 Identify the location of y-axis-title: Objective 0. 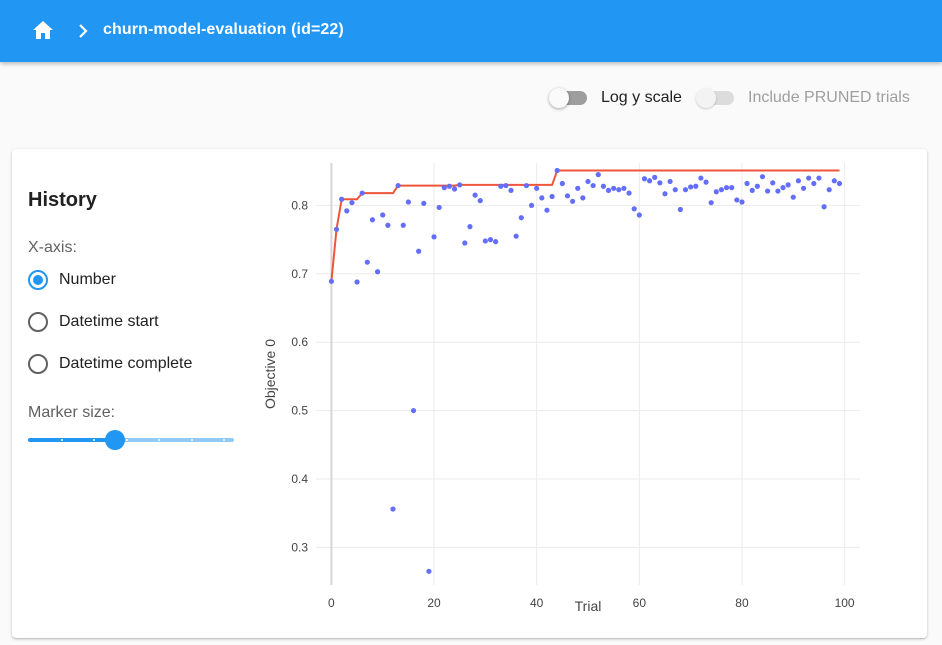
(270, 374).